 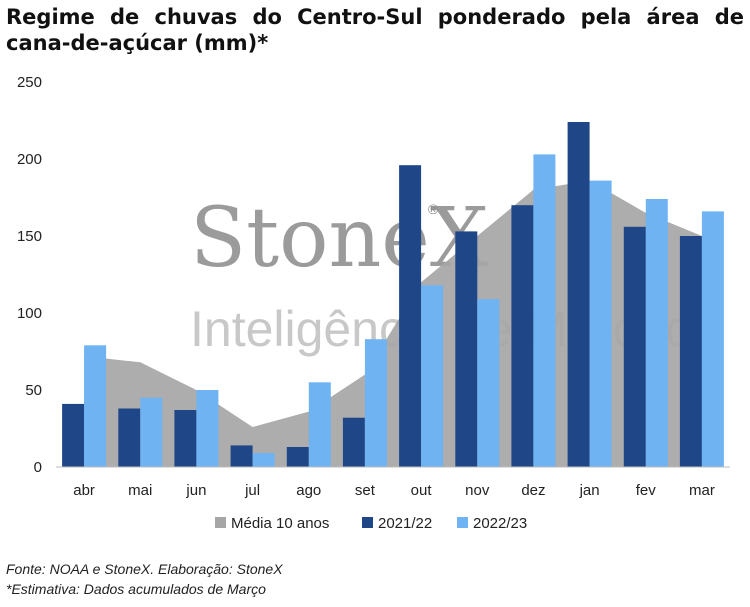 What do you see at coordinates (488, 383) in the screenshot?
I see `bar-2022-23-nov` at bounding box center [488, 383].